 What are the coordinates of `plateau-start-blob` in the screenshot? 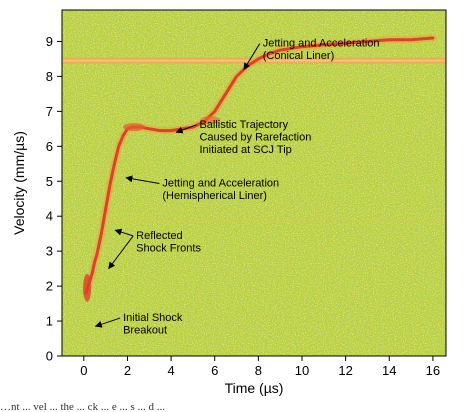 It's located at (134, 127).